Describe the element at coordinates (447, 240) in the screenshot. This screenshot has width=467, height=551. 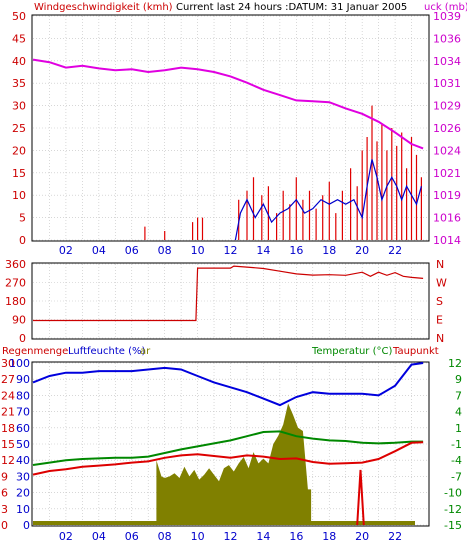
I see `pressure-tick-label: 1014` at that location.